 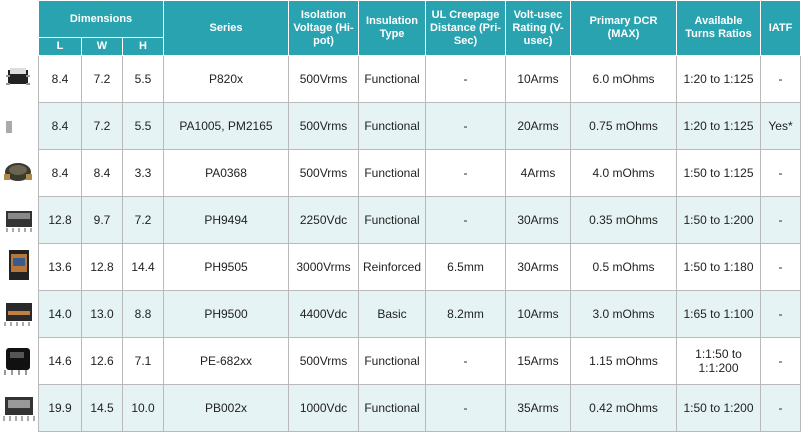 I want to click on header-cell: Volt-usec Rating (V-usec), so click(x=538, y=28).